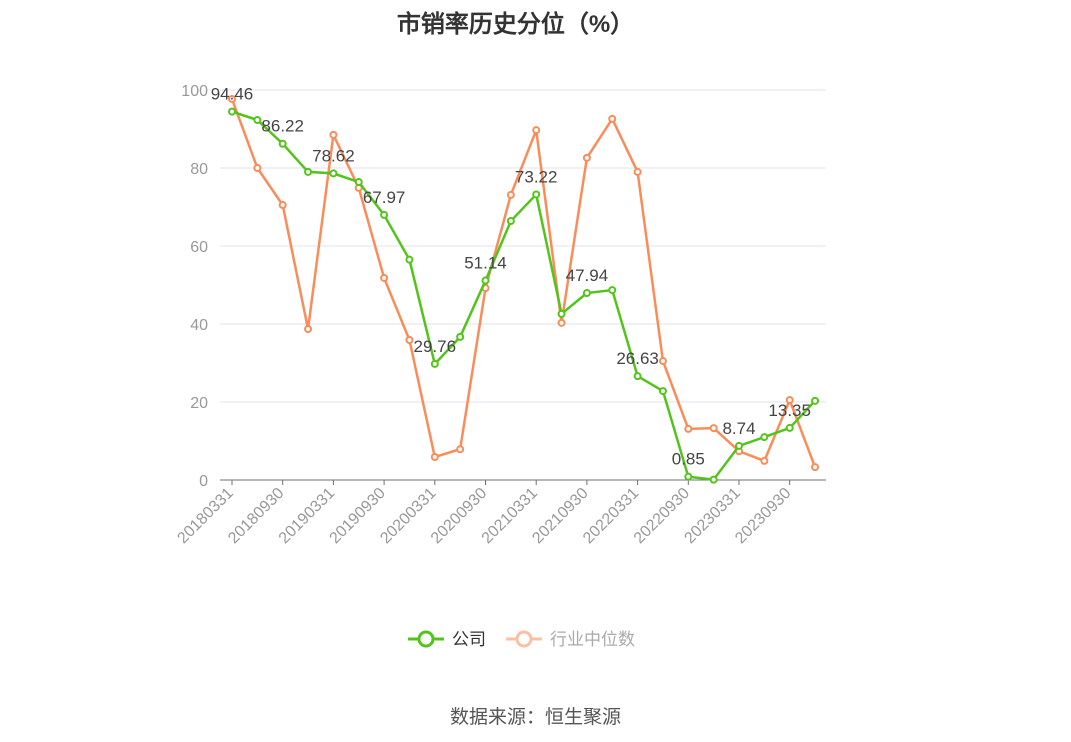  What do you see at coordinates (435, 346) in the screenshot?
I see `data-label: 29.76` at bounding box center [435, 346].